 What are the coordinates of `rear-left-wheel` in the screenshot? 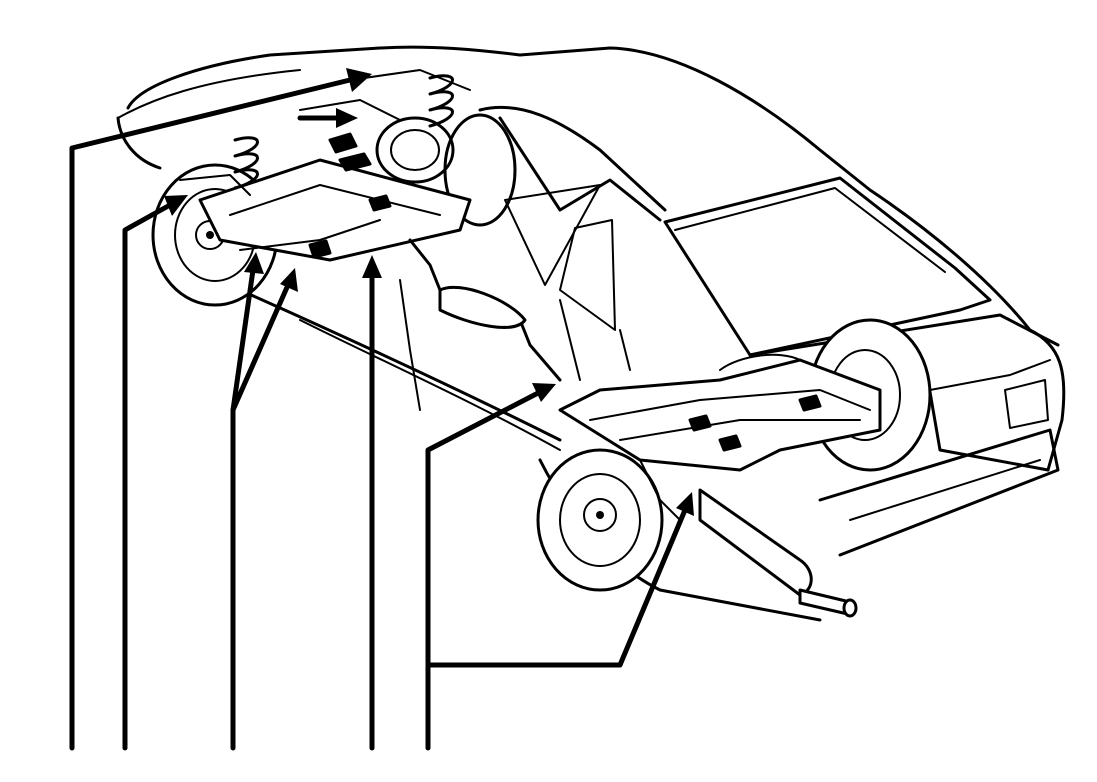 It's located at (600, 520).